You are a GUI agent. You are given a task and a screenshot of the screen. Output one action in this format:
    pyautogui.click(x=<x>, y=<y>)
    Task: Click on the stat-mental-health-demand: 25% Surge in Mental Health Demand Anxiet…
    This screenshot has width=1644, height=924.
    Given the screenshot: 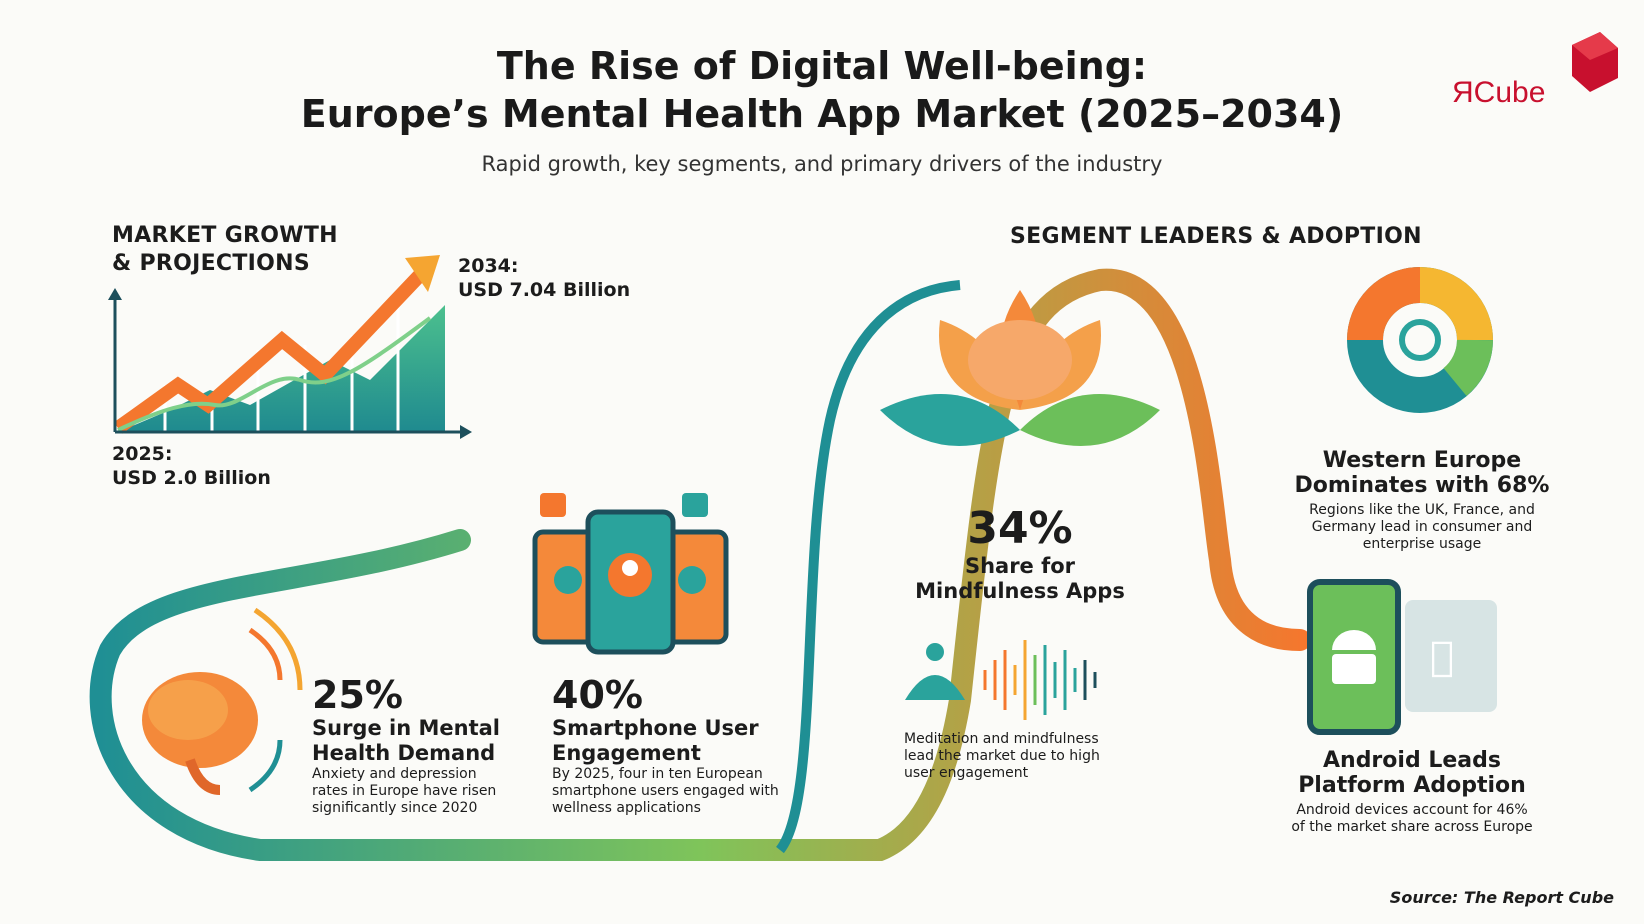 What is the action you would take?
    pyautogui.click(x=406, y=744)
    